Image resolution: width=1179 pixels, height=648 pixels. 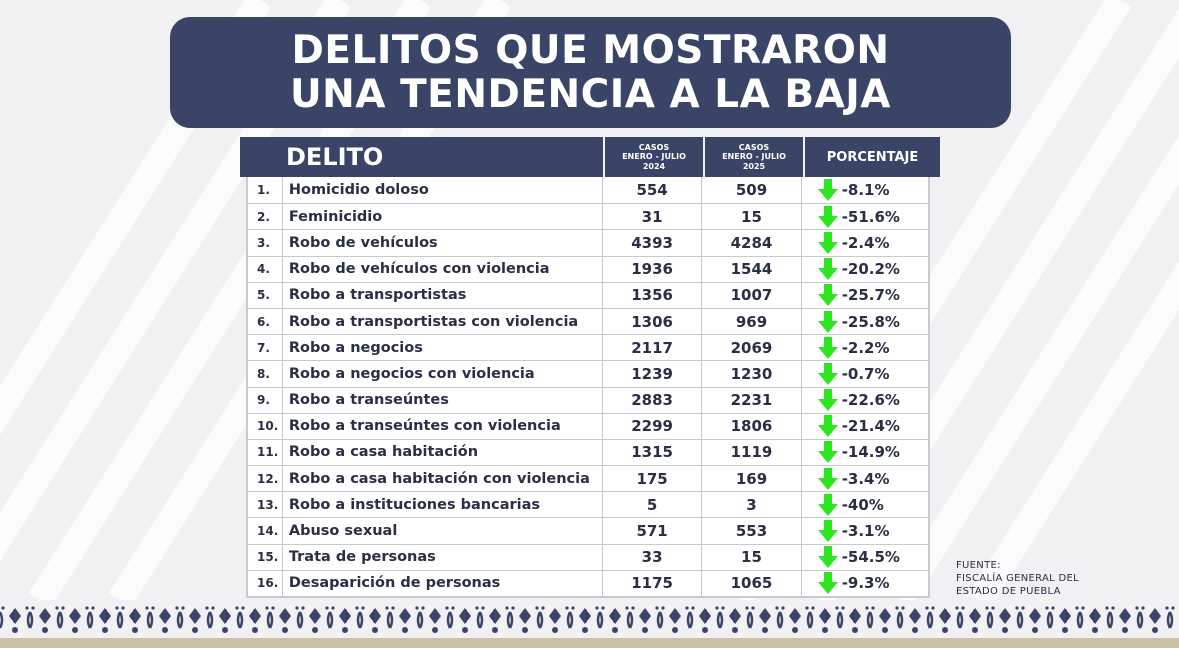 What do you see at coordinates (653, 321) in the screenshot?
I see `cases-2024: 1306` at bounding box center [653, 321].